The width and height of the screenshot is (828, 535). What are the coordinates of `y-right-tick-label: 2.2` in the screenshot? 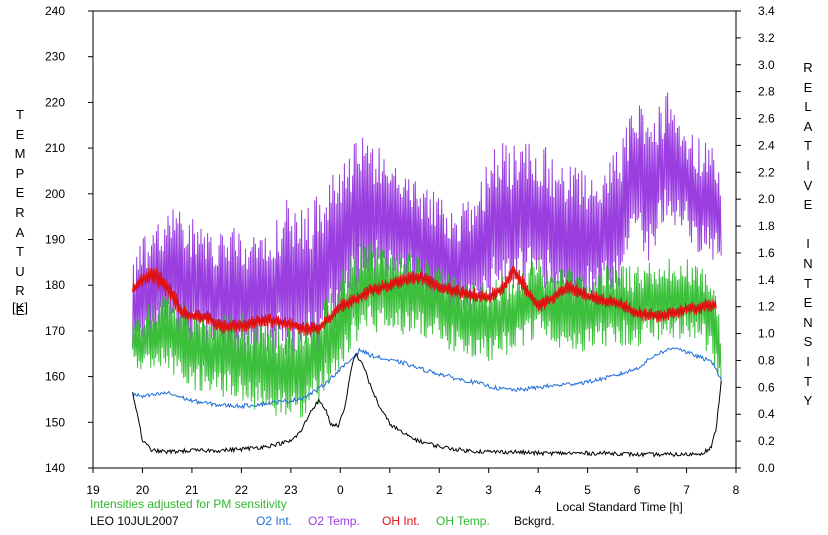 It's located at (766, 172).